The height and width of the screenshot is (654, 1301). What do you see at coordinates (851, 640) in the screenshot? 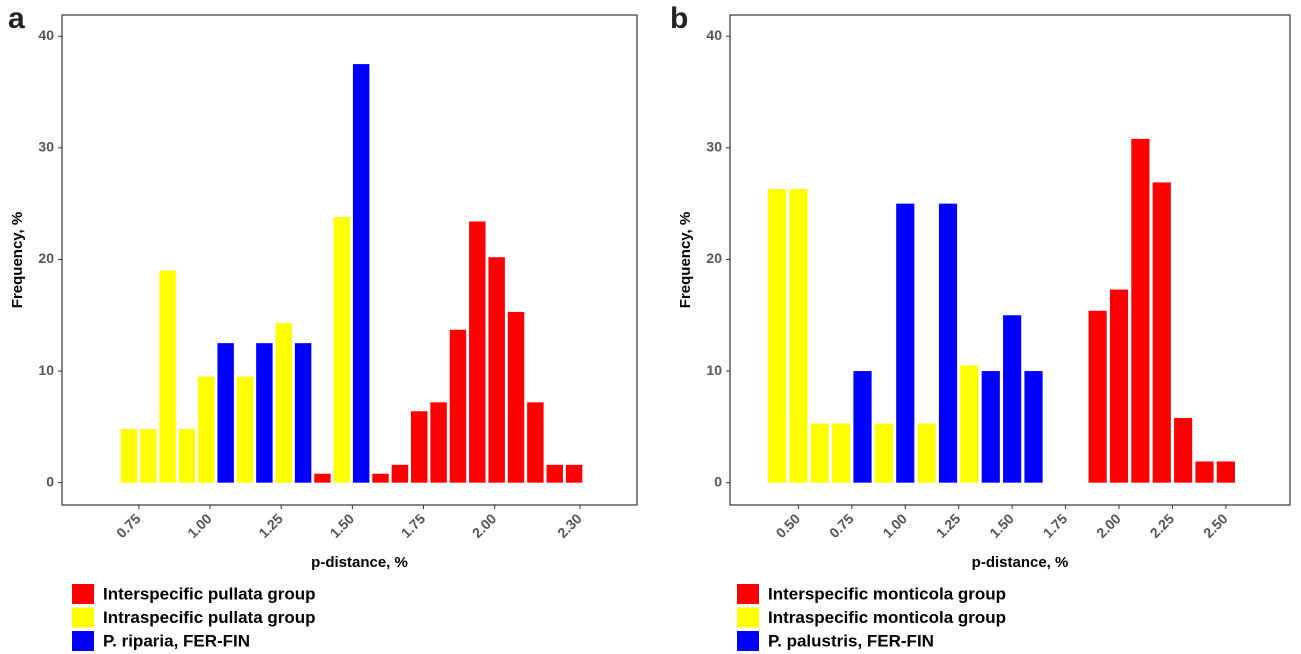
I see `legend-label: P. palustris, FER-FIN` at bounding box center [851, 640].